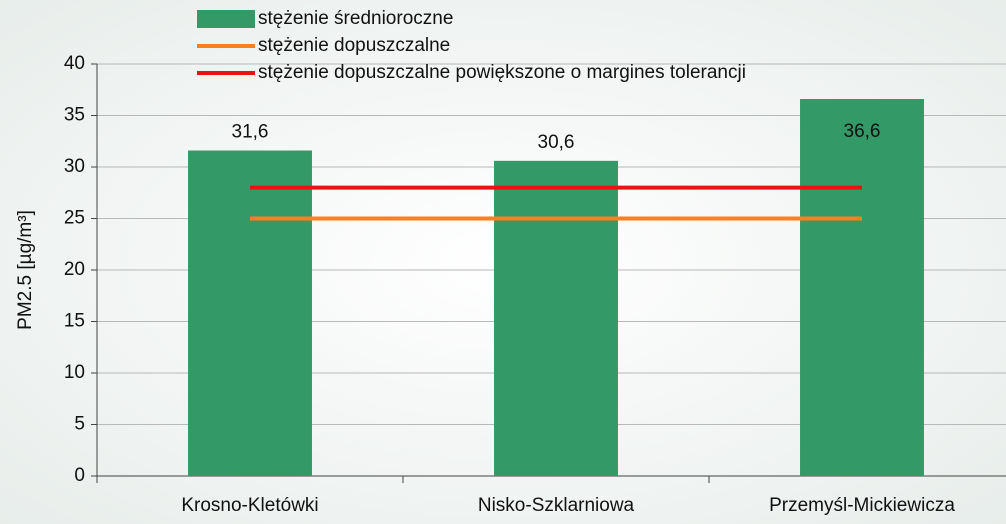  I want to click on legend-label: stężenie średnioroczne, so click(355, 18).